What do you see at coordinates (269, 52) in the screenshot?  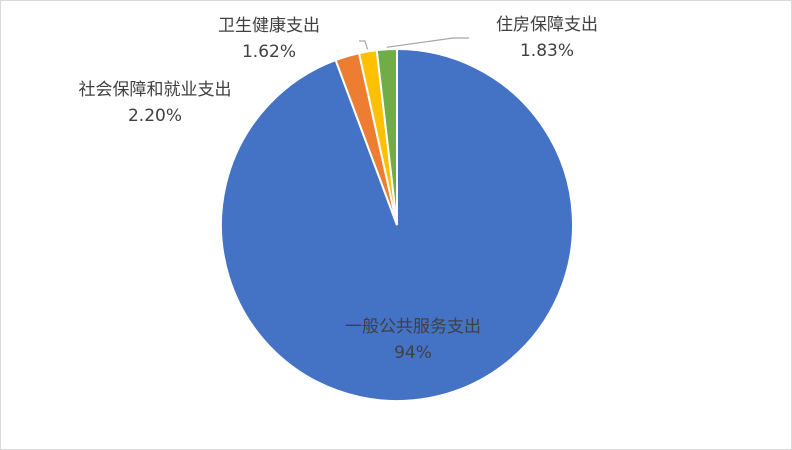 I see `slice-label-value: 1.62%` at bounding box center [269, 52].